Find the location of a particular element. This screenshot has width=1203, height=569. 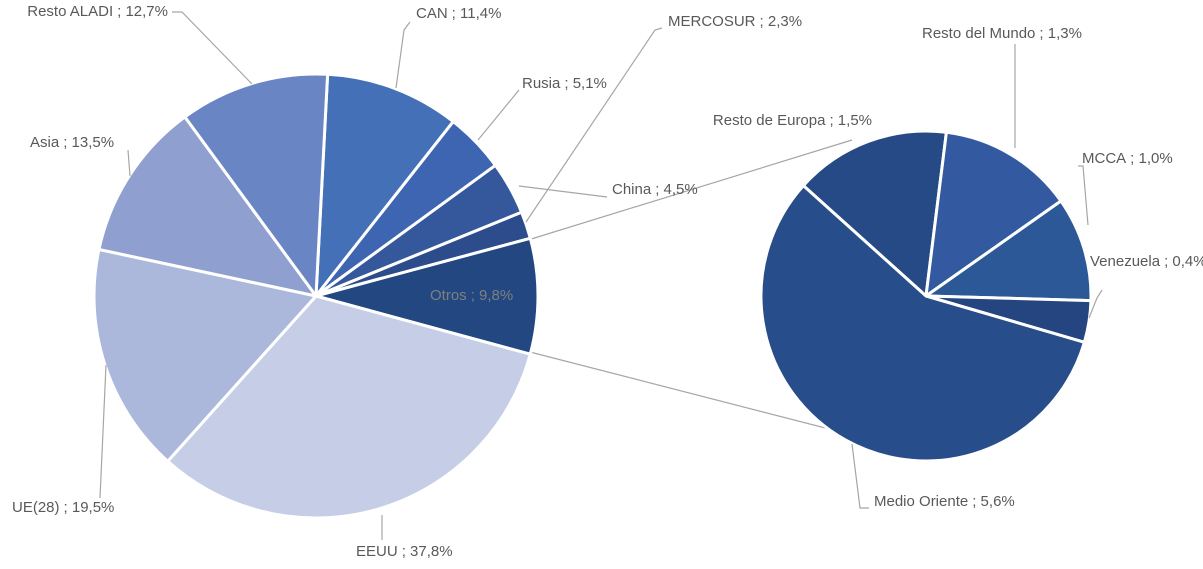

category-name: Resto ALADI is located at coordinates (70, 11).